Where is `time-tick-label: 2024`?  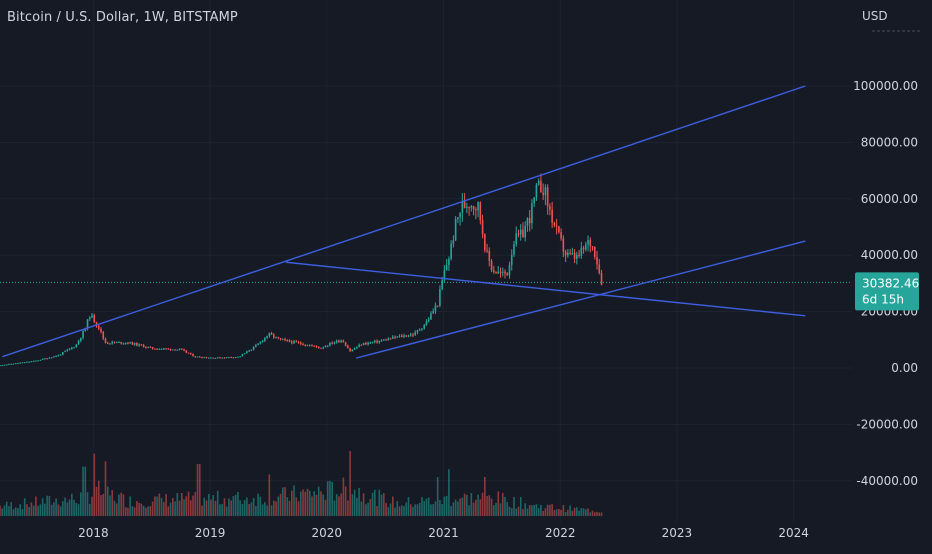 time-tick-label: 2024 is located at coordinates (793, 533).